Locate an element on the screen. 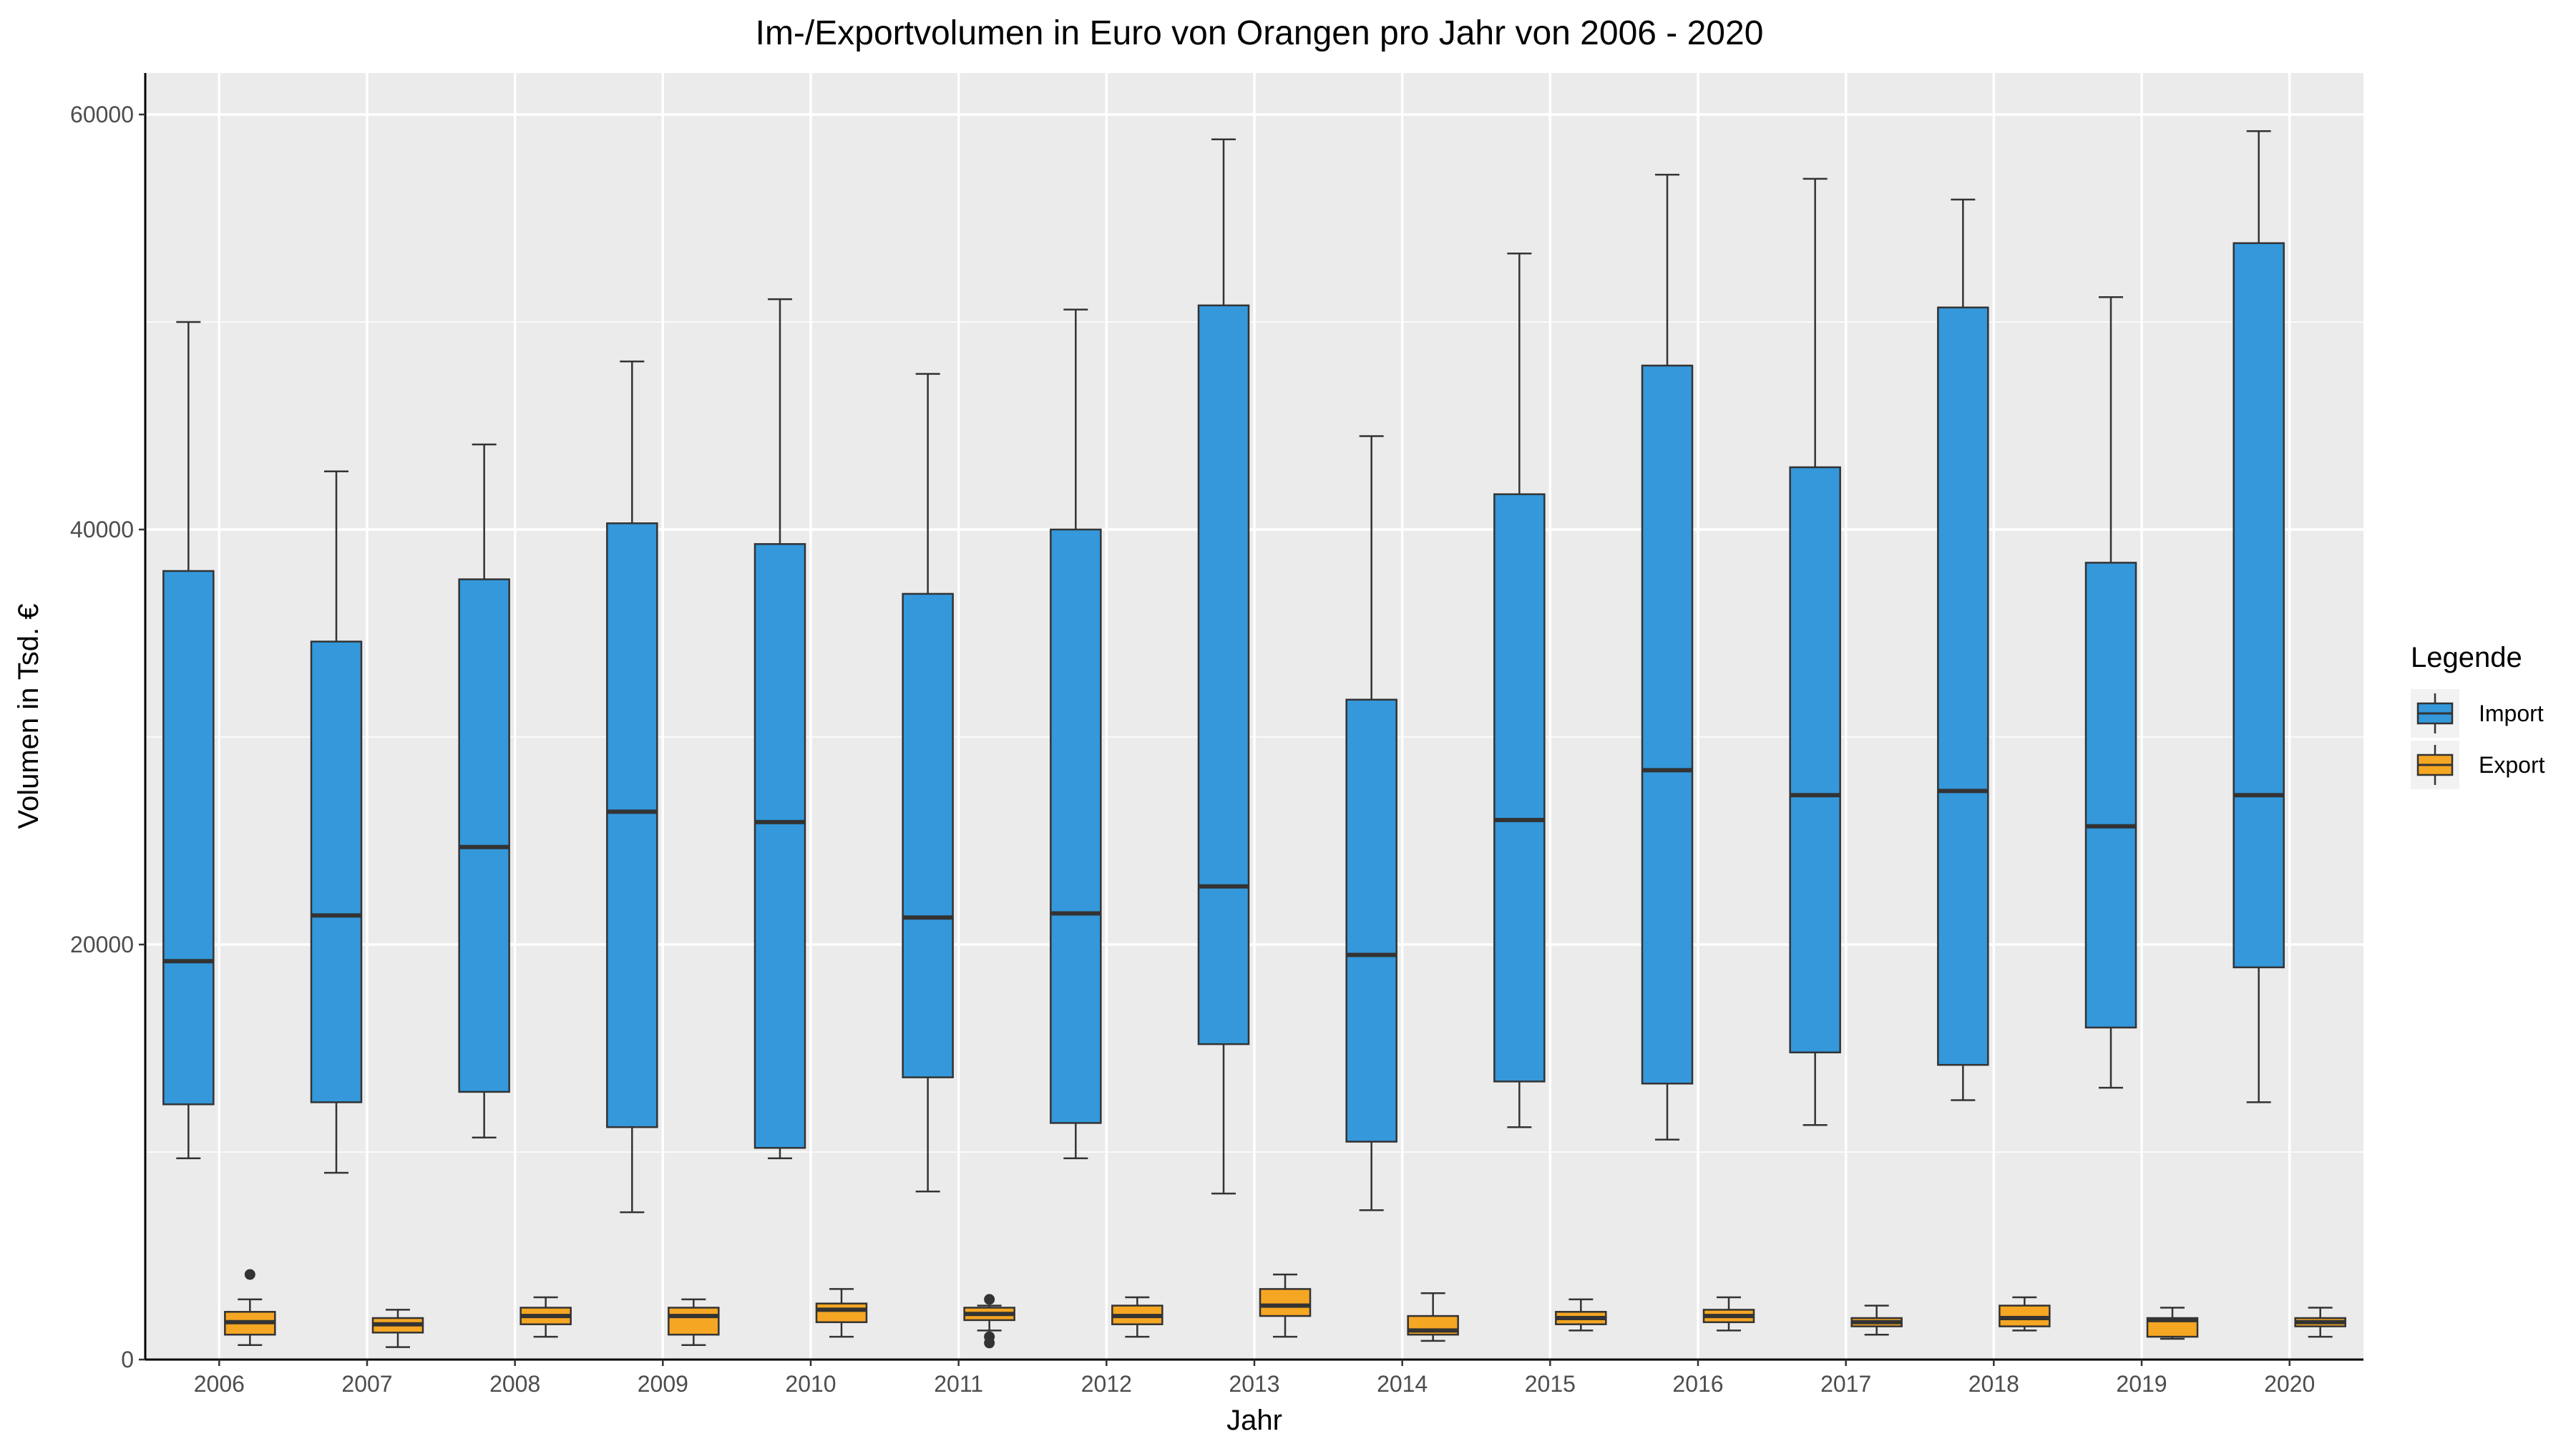 The image size is (2576, 1449). x-tick-label: 2007 is located at coordinates (366, 1384).